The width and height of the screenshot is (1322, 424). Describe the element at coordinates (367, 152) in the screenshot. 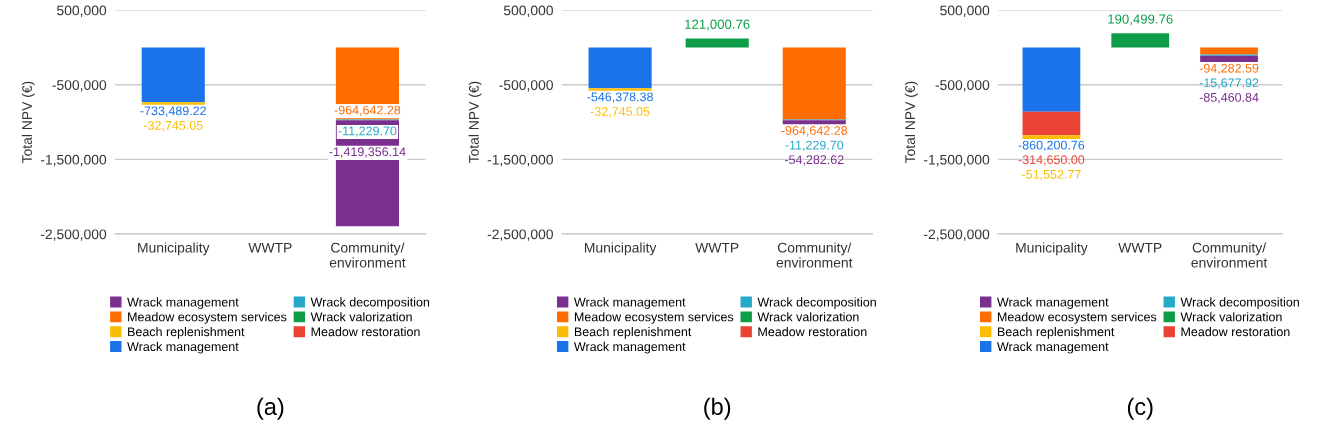

I see `data-label: -1,419,356.14` at that location.